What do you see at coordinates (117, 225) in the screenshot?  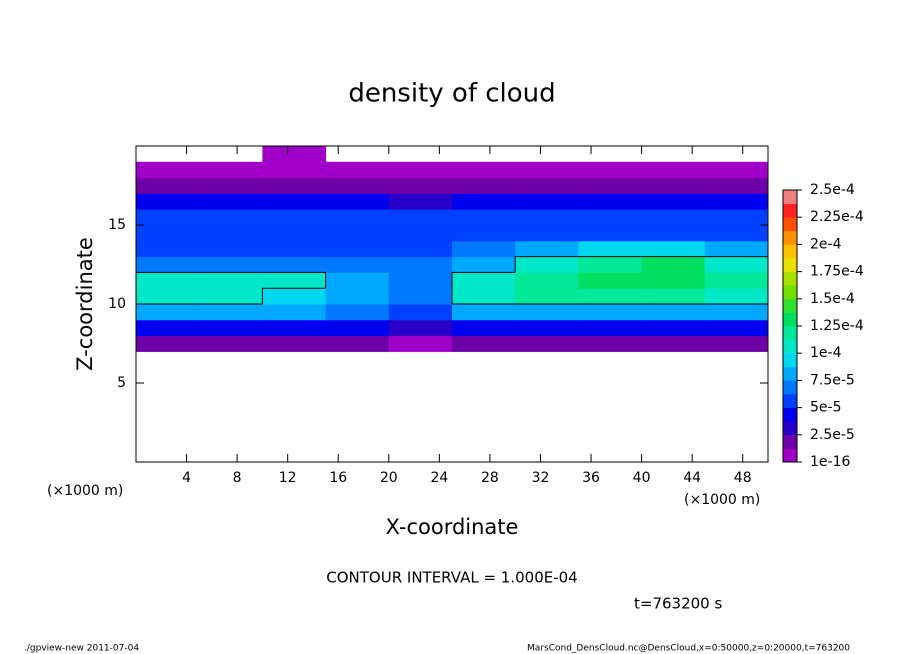 I see `y-tick-label: 15` at bounding box center [117, 225].